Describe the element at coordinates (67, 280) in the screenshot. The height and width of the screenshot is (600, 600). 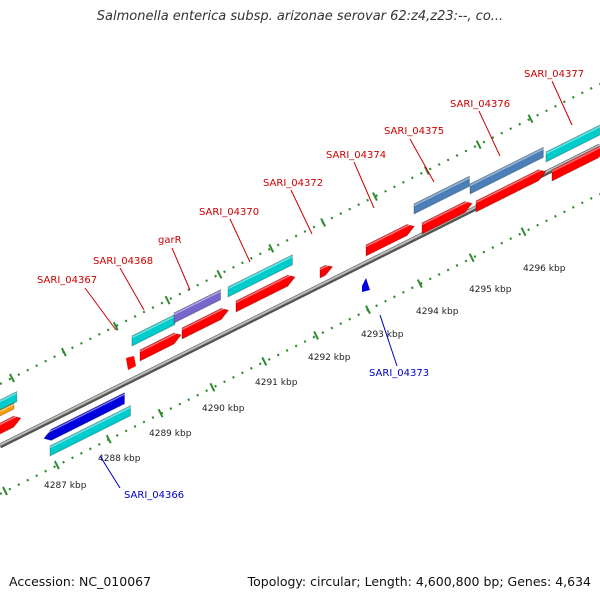
I see `gene-label: SARI_04367` at that location.